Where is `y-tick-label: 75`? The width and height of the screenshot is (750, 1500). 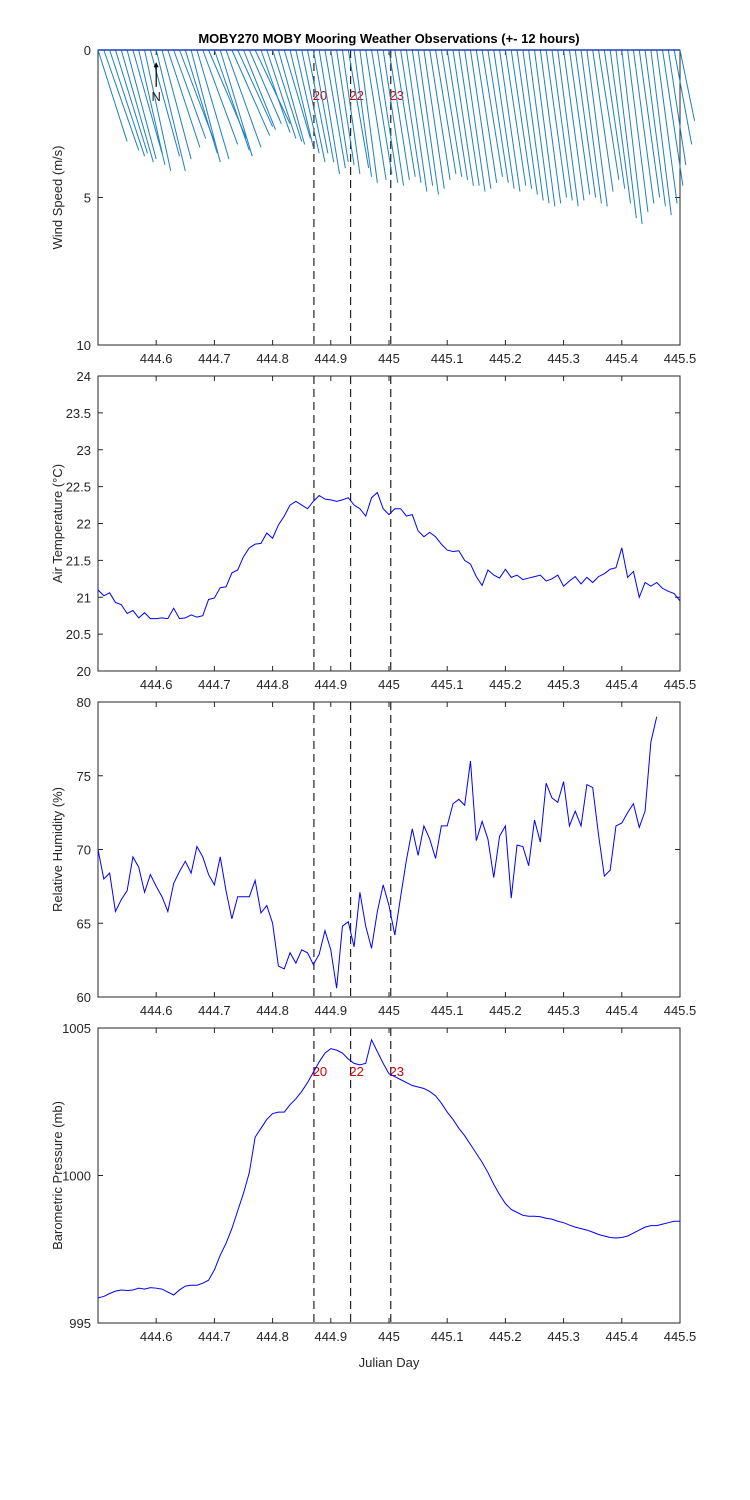
y-tick-label: 75 is located at coordinates (84, 776).